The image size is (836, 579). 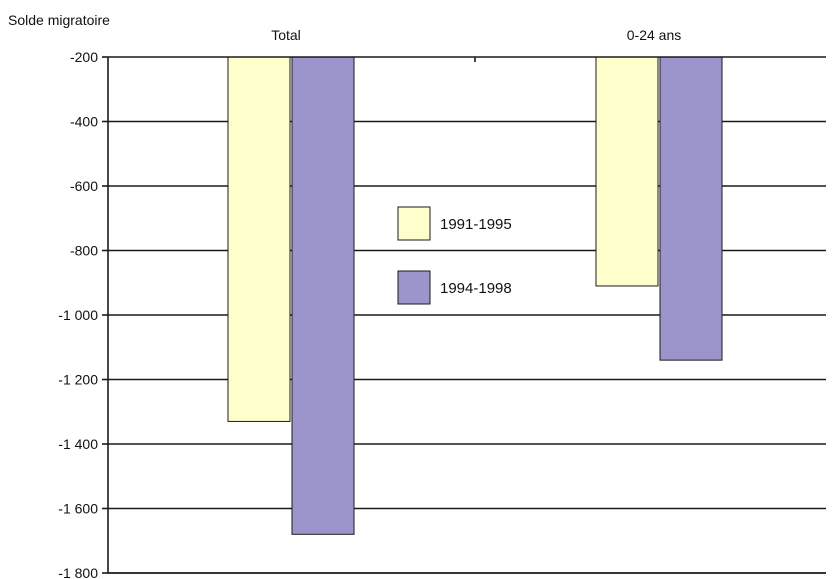 What do you see at coordinates (84, 122) in the screenshot?
I see `y-tick-label: -400` at bounding box center [84, 122].